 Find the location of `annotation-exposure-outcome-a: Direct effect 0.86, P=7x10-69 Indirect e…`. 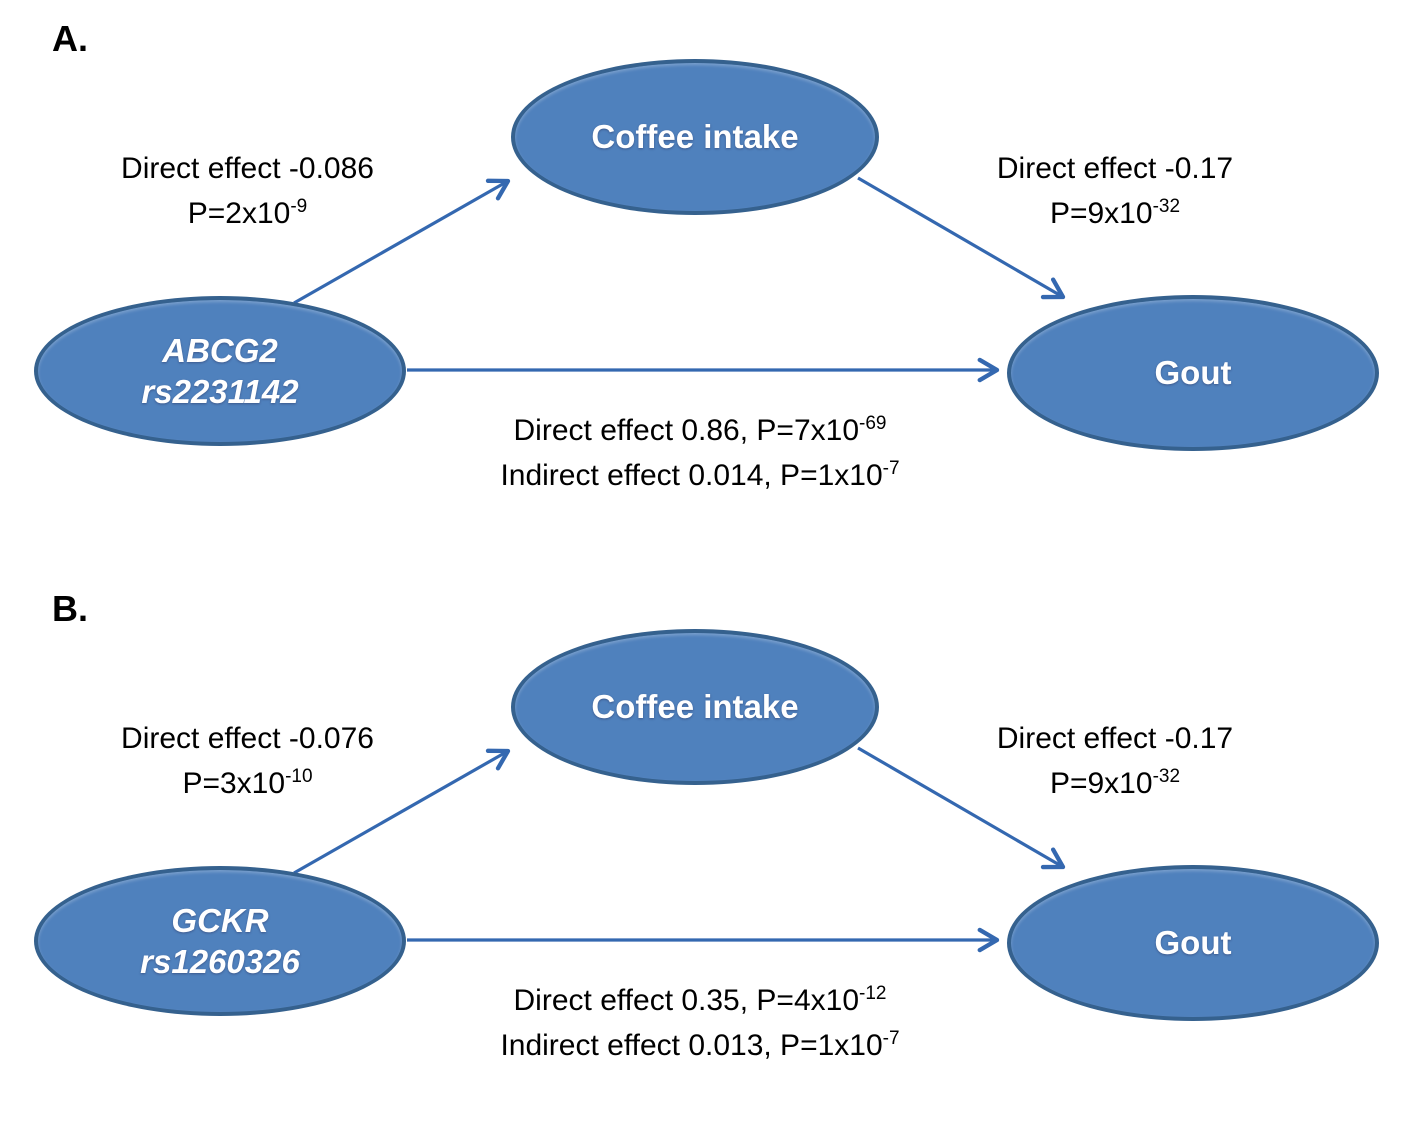

annotation-exposure-outcome-a: Direct effect 0.86, P=7x10-69 Indirect e… is located at coordinates (700, 453).